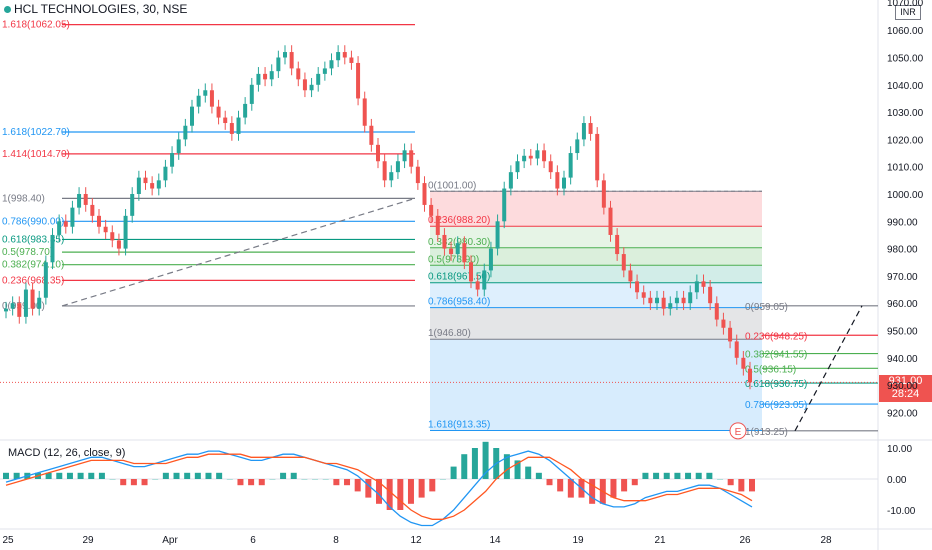 The height and width of the screenshot is (550, 932). I want to click on fib-level-label: 0.618(967.50), so click(459, 277).